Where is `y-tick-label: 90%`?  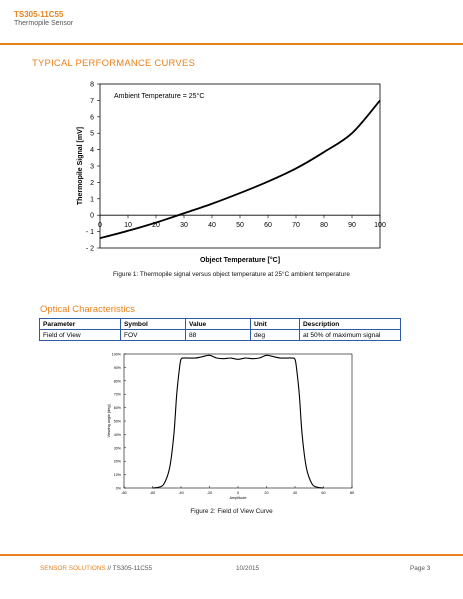 y-tick-label: 90% is located at coordinates (118, 368).